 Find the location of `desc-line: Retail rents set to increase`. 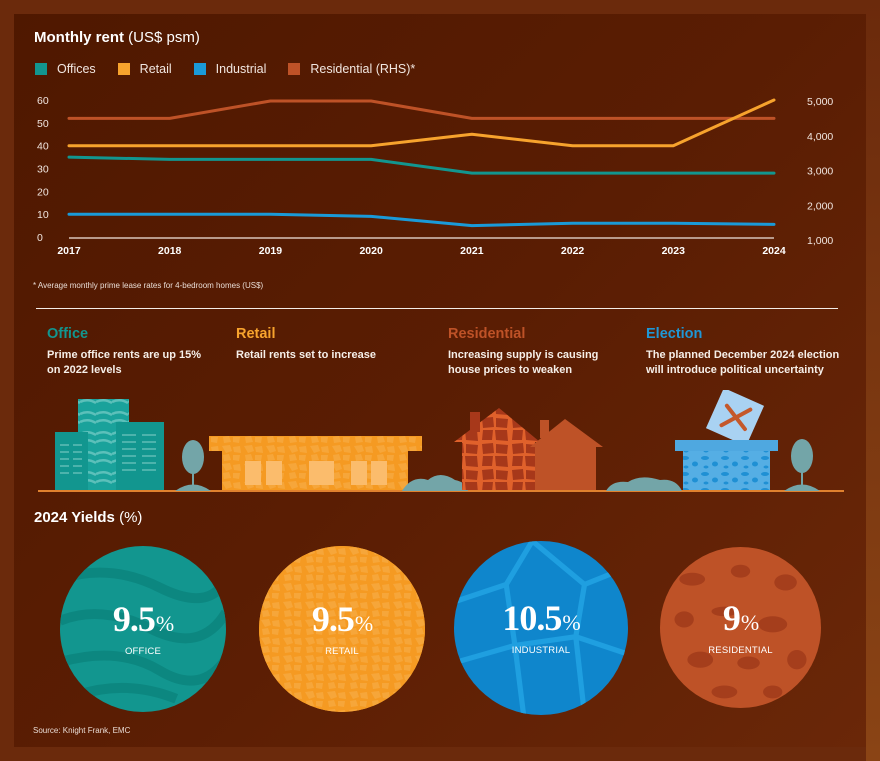

desc-line: Retail rents set to increase is located at coordinates (306, 355).